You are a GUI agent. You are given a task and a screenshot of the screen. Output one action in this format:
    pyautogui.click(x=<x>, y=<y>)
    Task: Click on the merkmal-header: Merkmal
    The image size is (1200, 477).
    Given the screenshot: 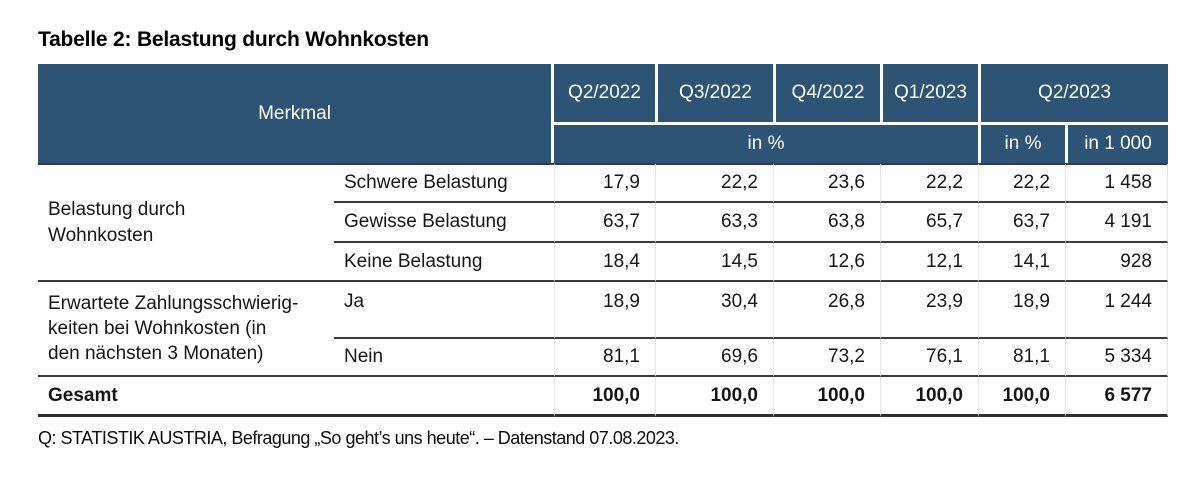 What is the action you would take?
    pyautogui.click(x=296, y=113)
    